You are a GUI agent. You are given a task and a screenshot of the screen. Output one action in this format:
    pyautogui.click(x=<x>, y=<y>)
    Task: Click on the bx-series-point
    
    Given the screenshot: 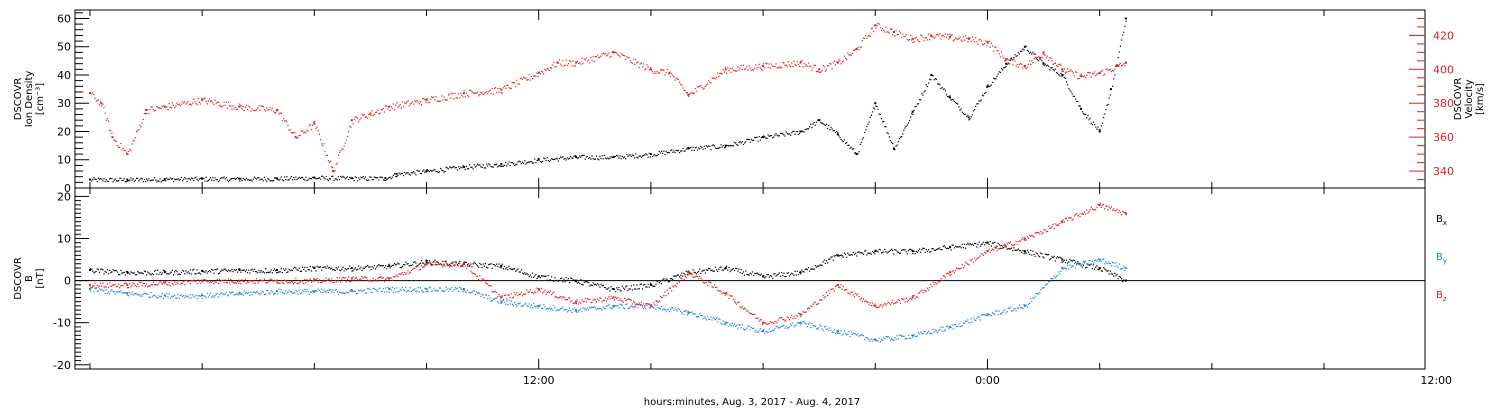 What is the action you would take?
    pyautogui.click(x=164, y=272)
    